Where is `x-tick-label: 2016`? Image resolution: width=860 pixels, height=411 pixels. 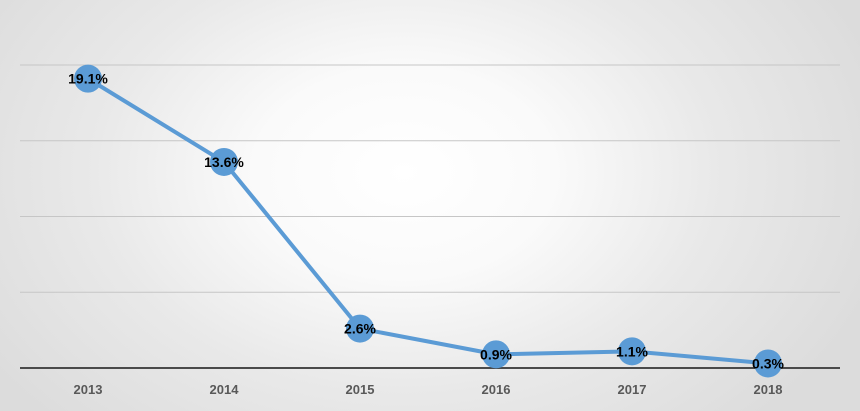
x-tick-label: 2016 is located at coordinates (496, 389).